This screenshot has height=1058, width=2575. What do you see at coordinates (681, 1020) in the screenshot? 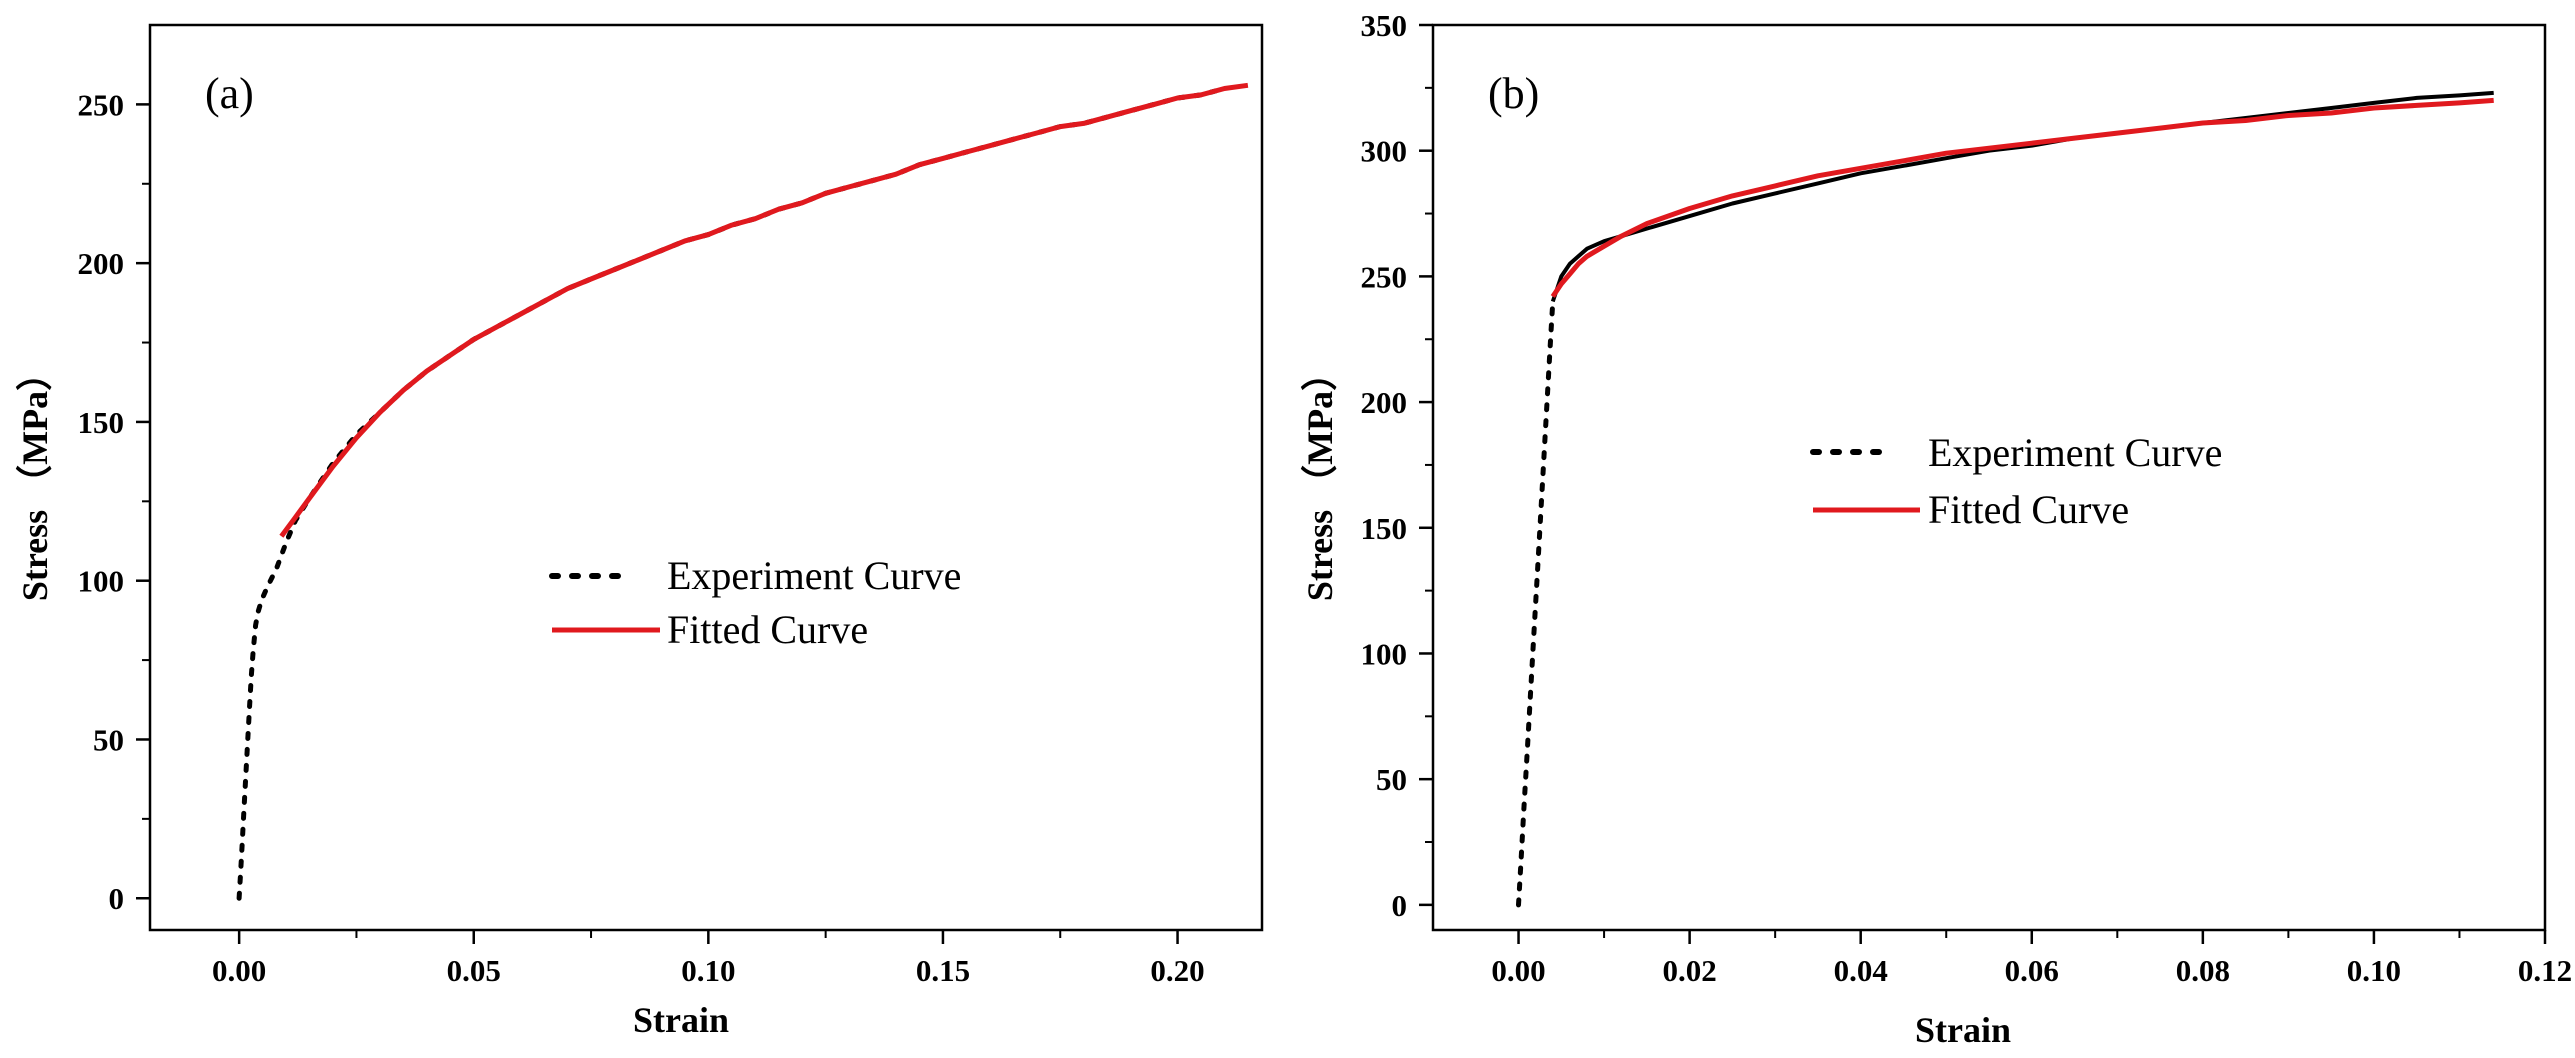
I see `x-axis-title-a: Strain` at bounding box center [681, 1020].